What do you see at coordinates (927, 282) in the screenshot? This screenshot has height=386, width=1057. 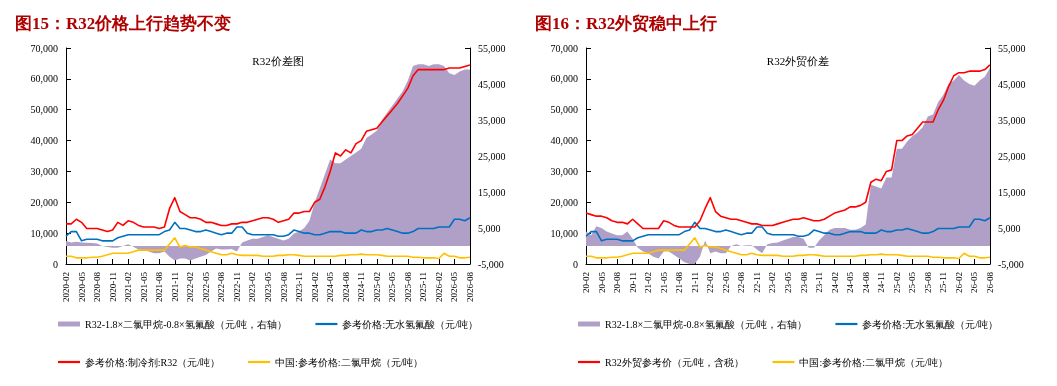 I see `x-tick-label: 25-08` at bounding box center [927, 282].